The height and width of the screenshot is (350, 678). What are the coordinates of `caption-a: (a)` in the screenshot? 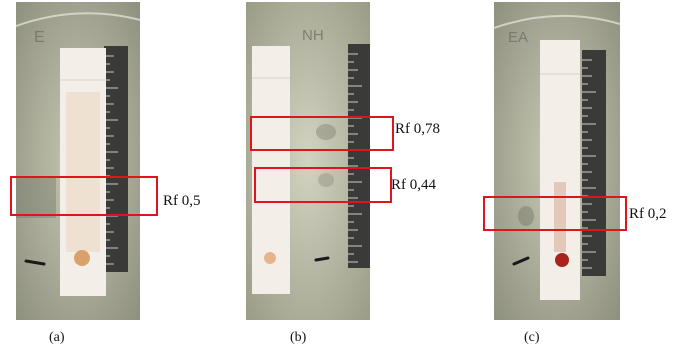 It's located at (57, 337).